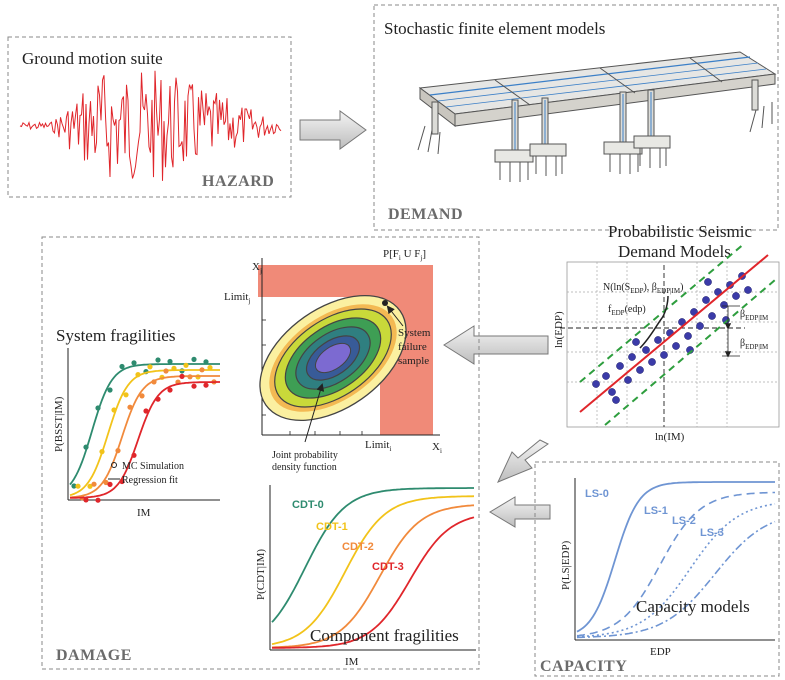 Image resolution: width=785 pixels, height=680 pixels. Describe the element at coordinates (523, 461) in the screenshot. I see `arrow-psdm-to-component` at that location.